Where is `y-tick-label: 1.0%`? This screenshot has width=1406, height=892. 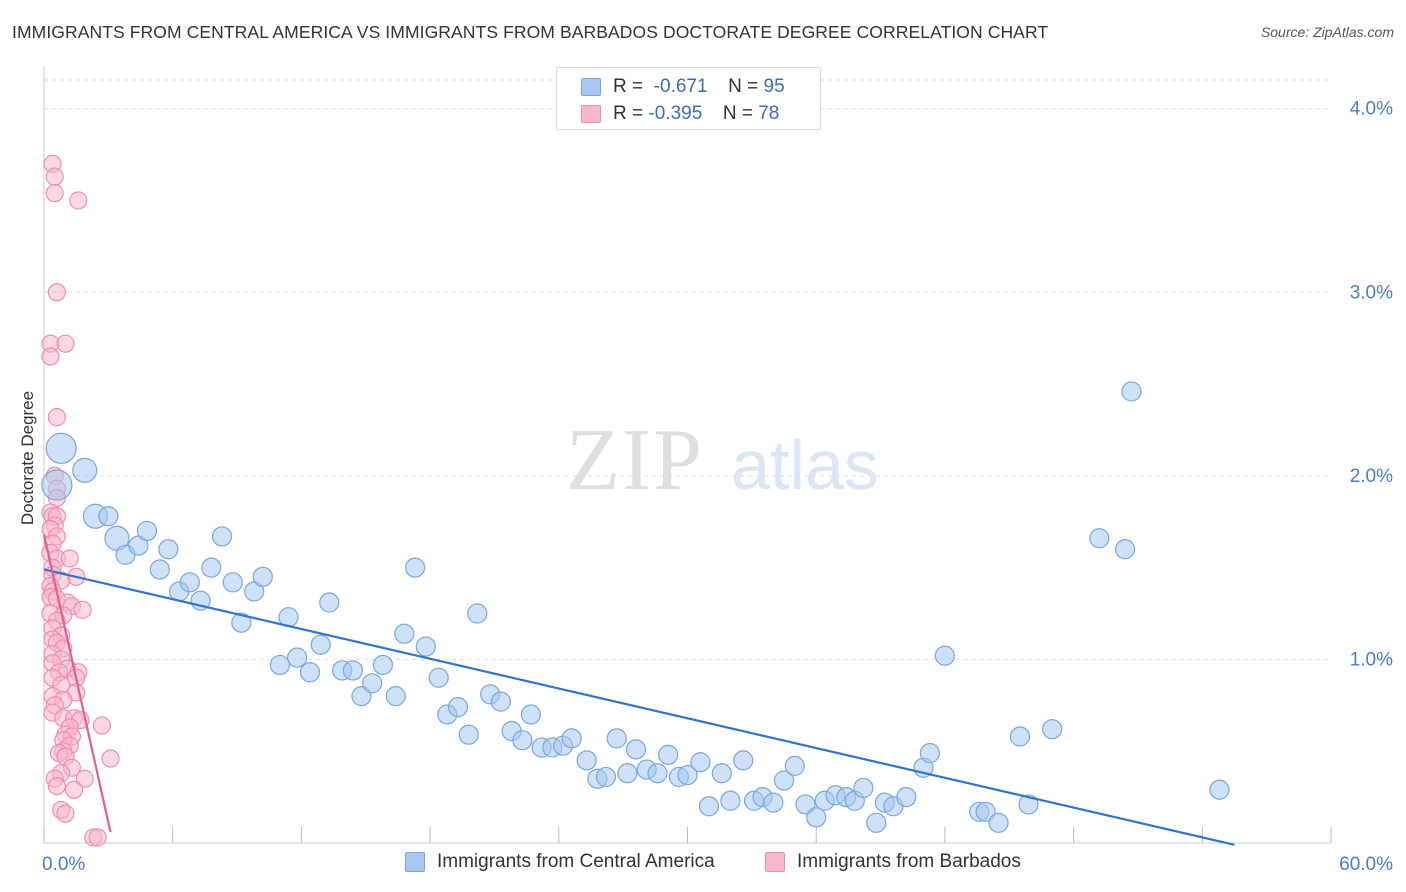 y-tick-label: 1.0% is located at coordinates (1371, 659).